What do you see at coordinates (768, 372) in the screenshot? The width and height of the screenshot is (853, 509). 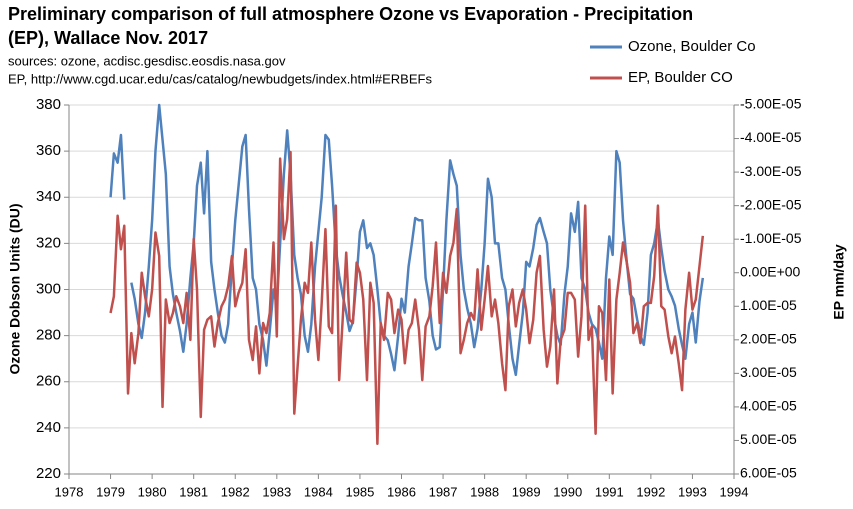 I see `y2-tick-label: 3.00E-05` at bounding box center [768, 372].